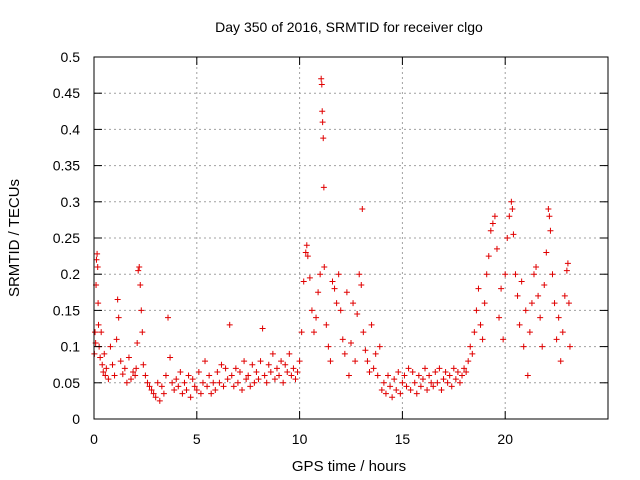 The height and width of the screenshot is (480, 640). I want to click on y-tick-label: 0.2, so click(71, 274).